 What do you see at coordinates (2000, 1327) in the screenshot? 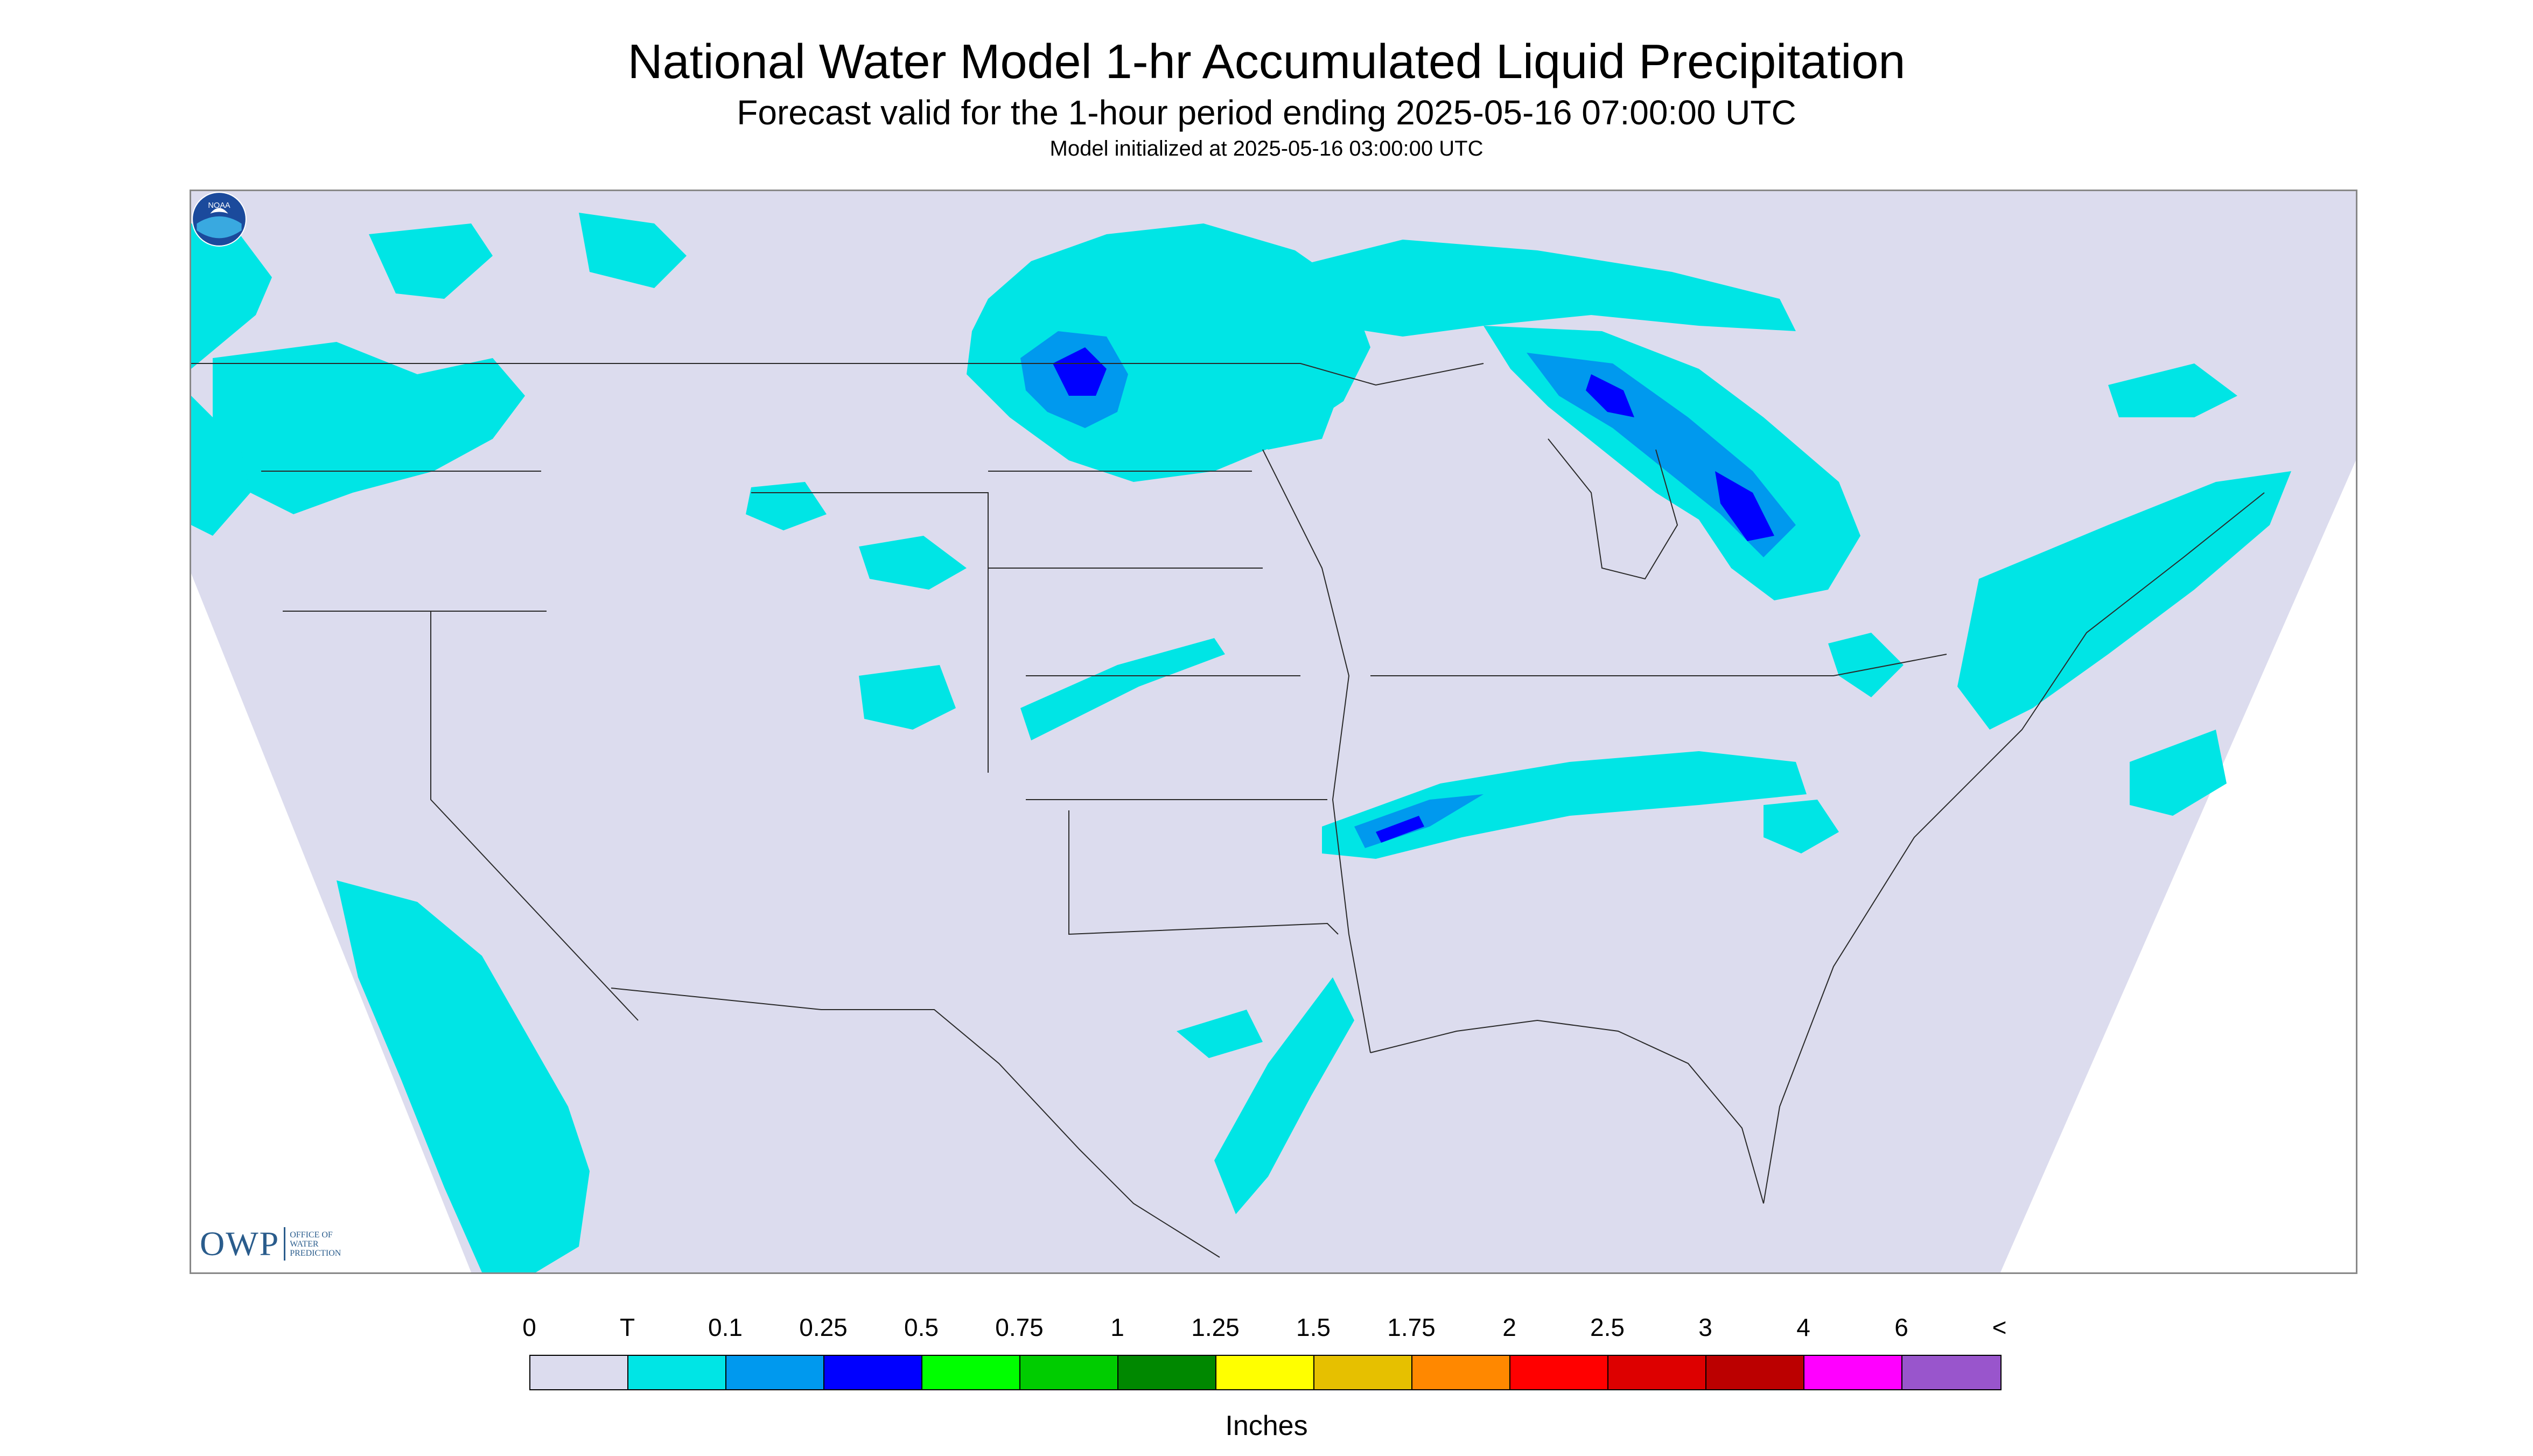
I see `legend-tick-label: <` at bounding box center [2000, 1327].